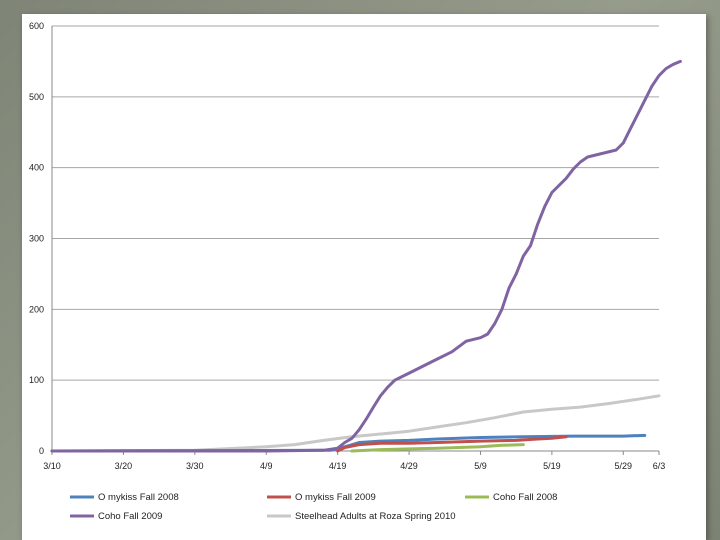 The width and height of the screenshot is (720, 540). I want to click on x-tick-label: 5/9, so click(480, 466).